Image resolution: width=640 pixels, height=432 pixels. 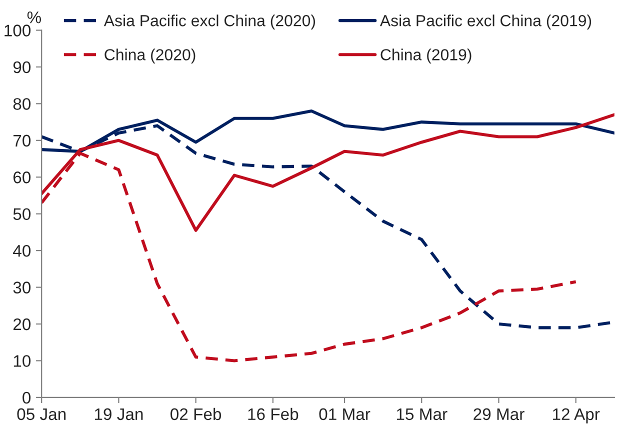 I want to click on legend-label: Asia Pacific excl China (2019), so click(x=486, y=22).